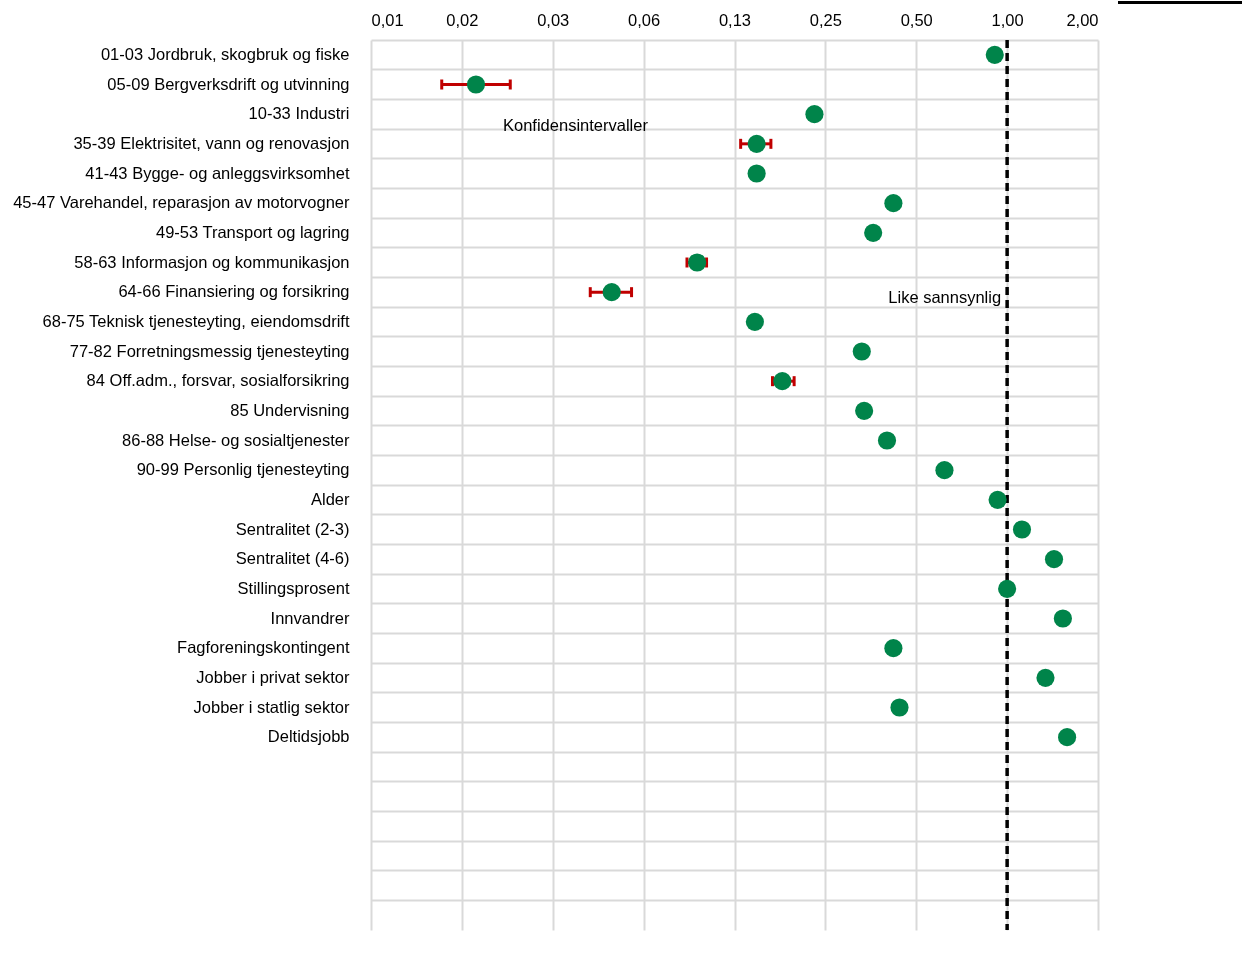  What do you see at coordinates (825, 19) in the screenshot?
I see `x-tick-label: 0,25` at bounding box center [825, 19].